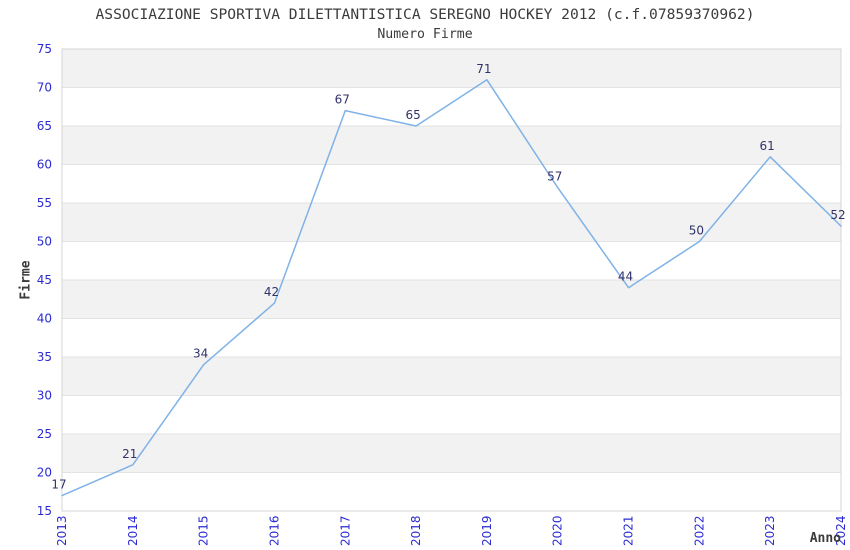 The width and height of the screenshot is (850, 550). What do you see at coordinates (200, 354) in the screenshot?
I see `data-point-label: 34` at bounding box center [200, 354].